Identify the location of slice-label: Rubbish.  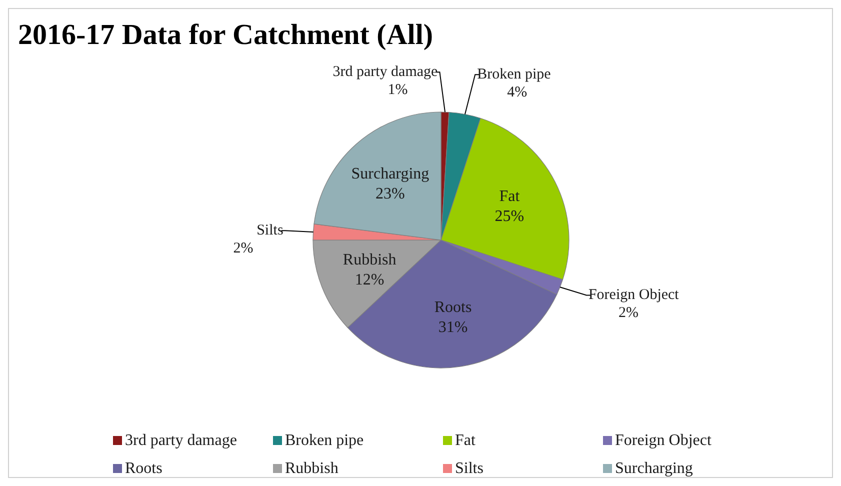
(369, 259).